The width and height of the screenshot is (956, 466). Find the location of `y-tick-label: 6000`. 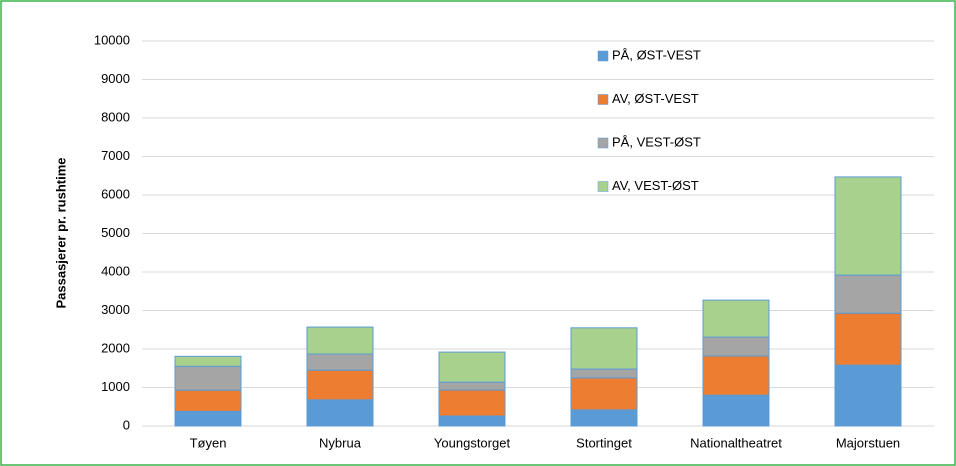

y-tick-label: 6000 is located at coordinates (115, 193).